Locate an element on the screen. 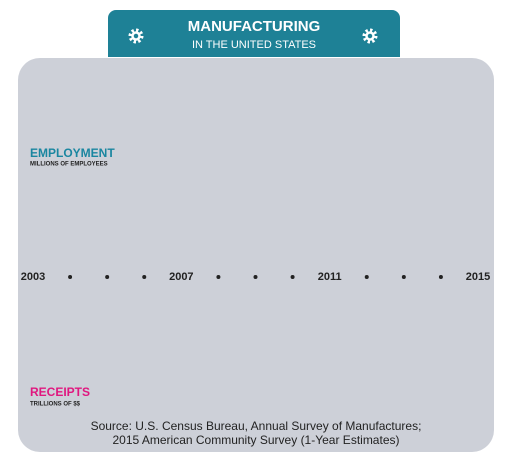 This screenshot has height=470, width=512. section-title: EMPLOYMENT is located at coordinates (72, 153).